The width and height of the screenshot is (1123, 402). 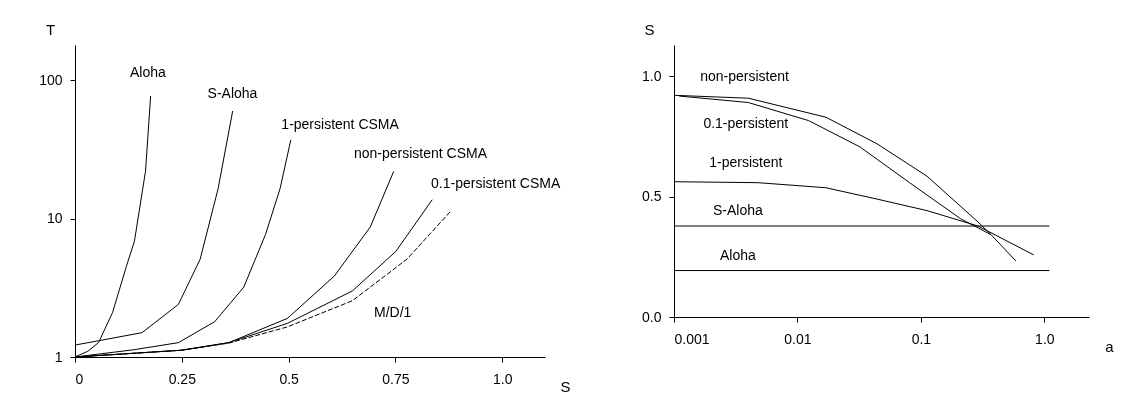 What do you see at coordinates (745, 76) in the screenshot?
I see `annotation: non-persistent` at bounding box center [745, 76].